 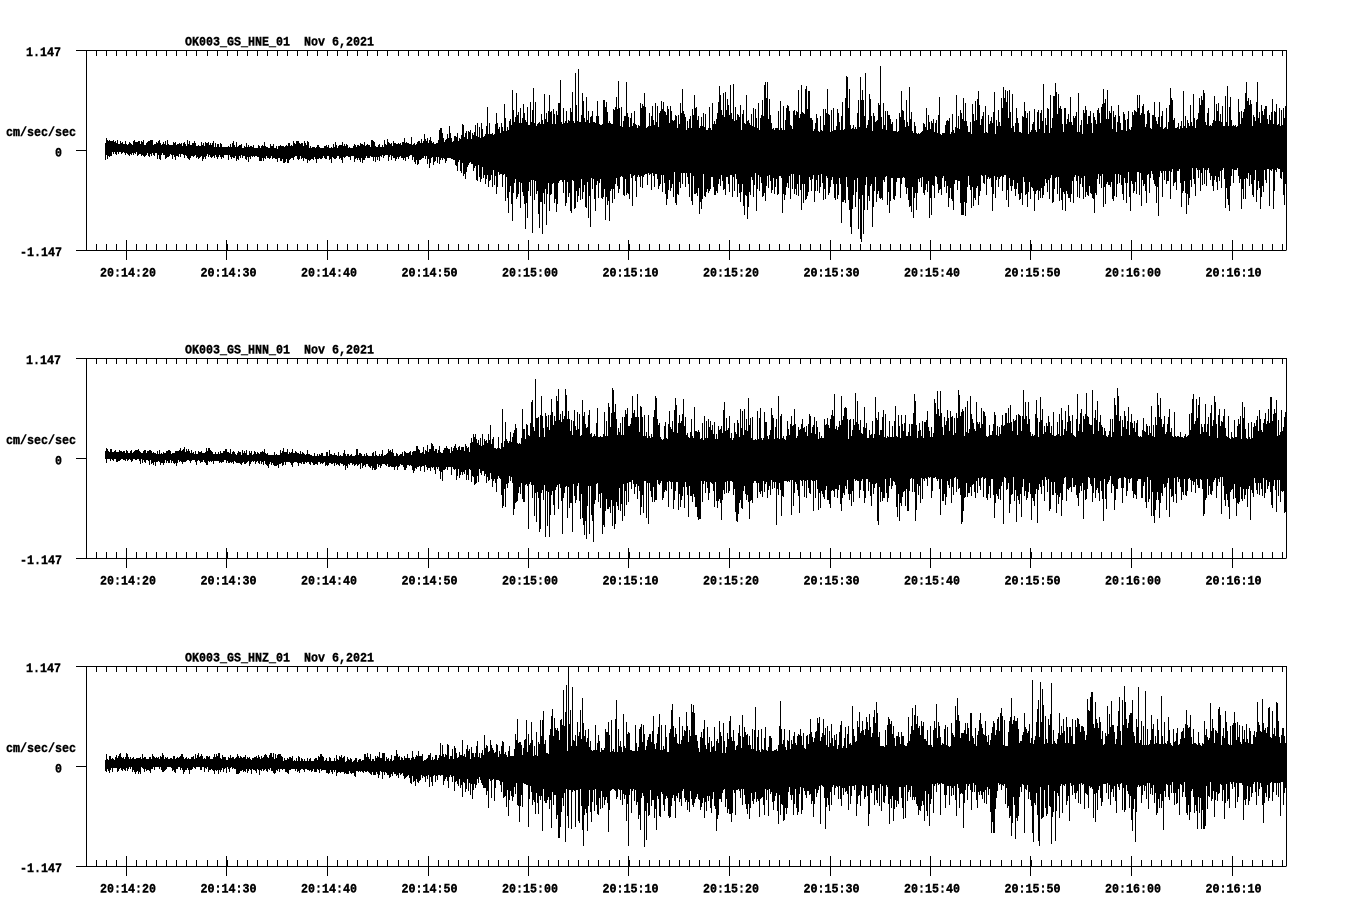 I want to click on svg-text: OK003_GS_HNE_01 Nov 6,2021, so click(x=279, y=42).